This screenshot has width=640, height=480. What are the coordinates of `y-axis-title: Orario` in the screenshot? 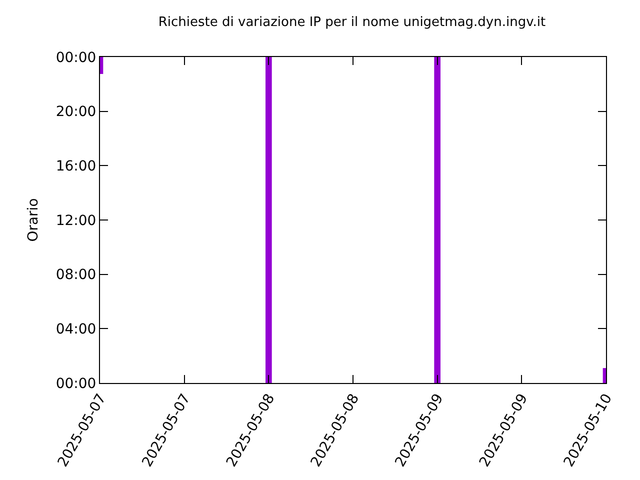 It's located at (33, 220).